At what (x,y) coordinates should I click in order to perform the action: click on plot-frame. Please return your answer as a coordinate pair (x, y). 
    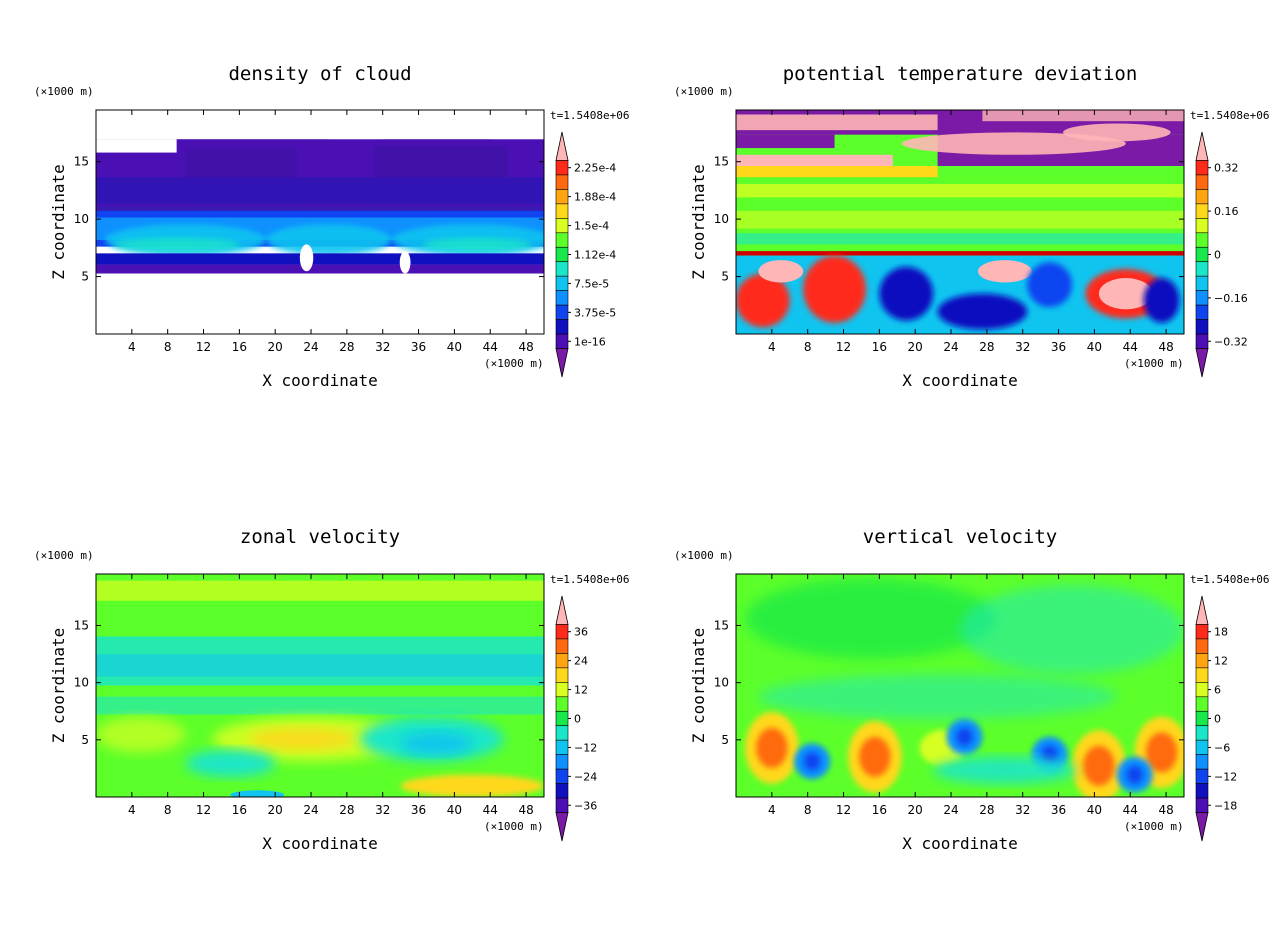
    Looking at the image, I should click on (320, 685).